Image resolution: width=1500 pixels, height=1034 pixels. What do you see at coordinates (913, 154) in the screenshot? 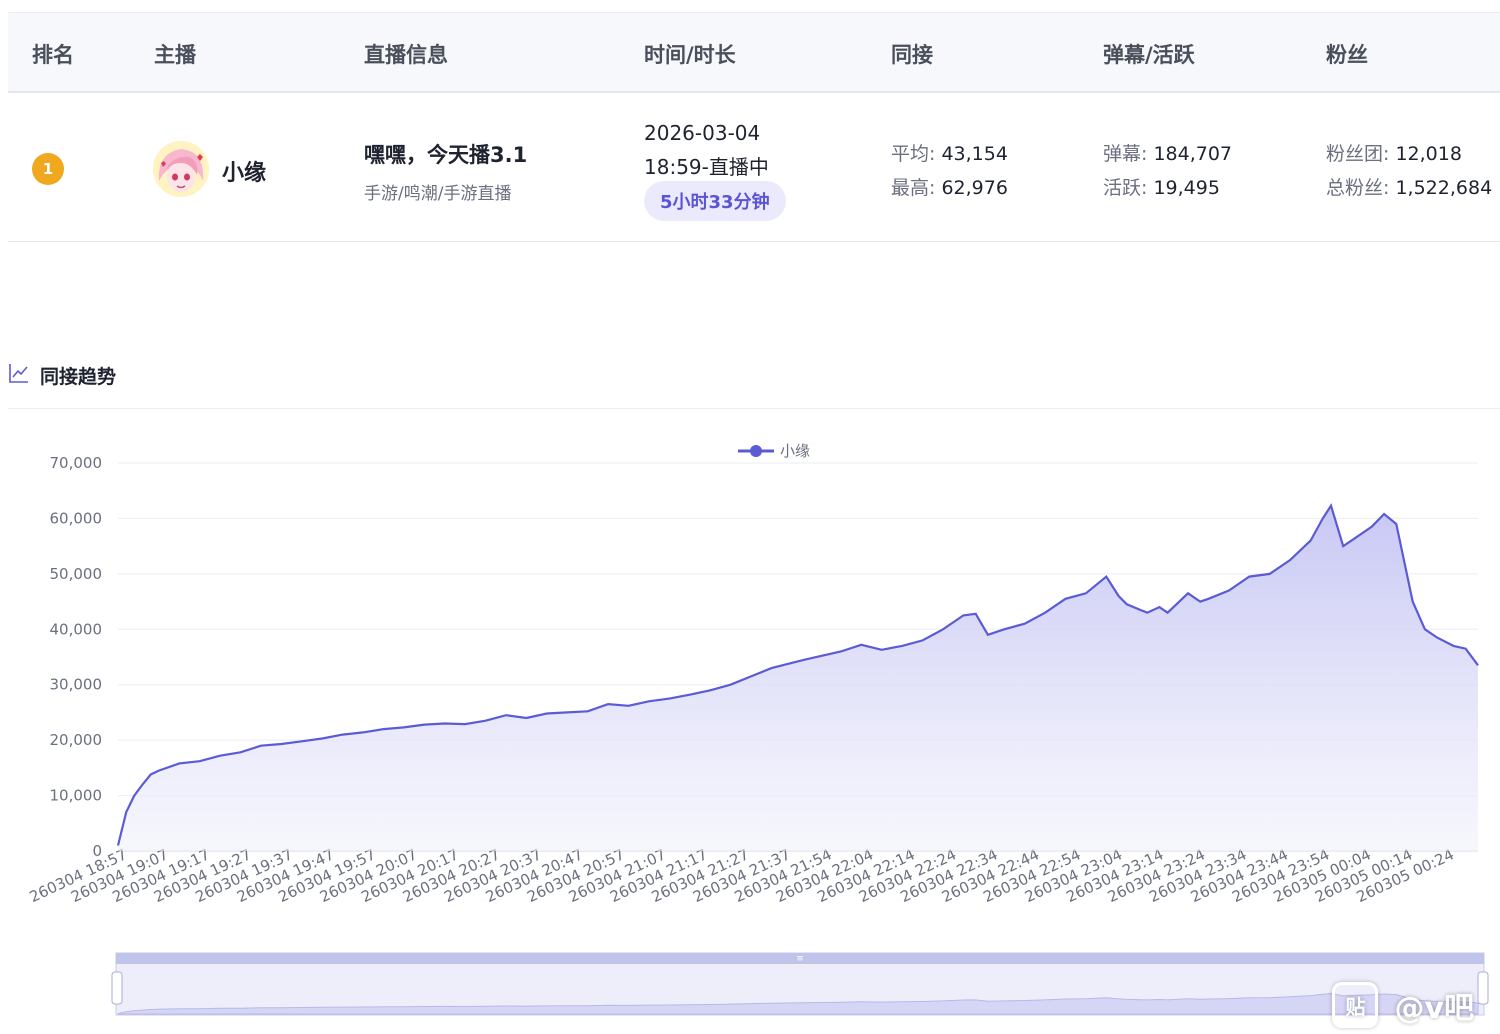
I see `concurrent-avg-label: 平均:` at bounding box center [913, 154].